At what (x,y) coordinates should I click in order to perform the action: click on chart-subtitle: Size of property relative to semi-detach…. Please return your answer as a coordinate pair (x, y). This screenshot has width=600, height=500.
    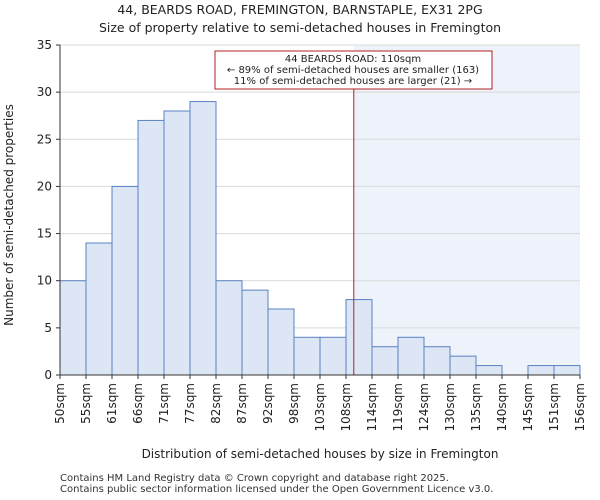
    Looking at the image, I should click on (300, 27).